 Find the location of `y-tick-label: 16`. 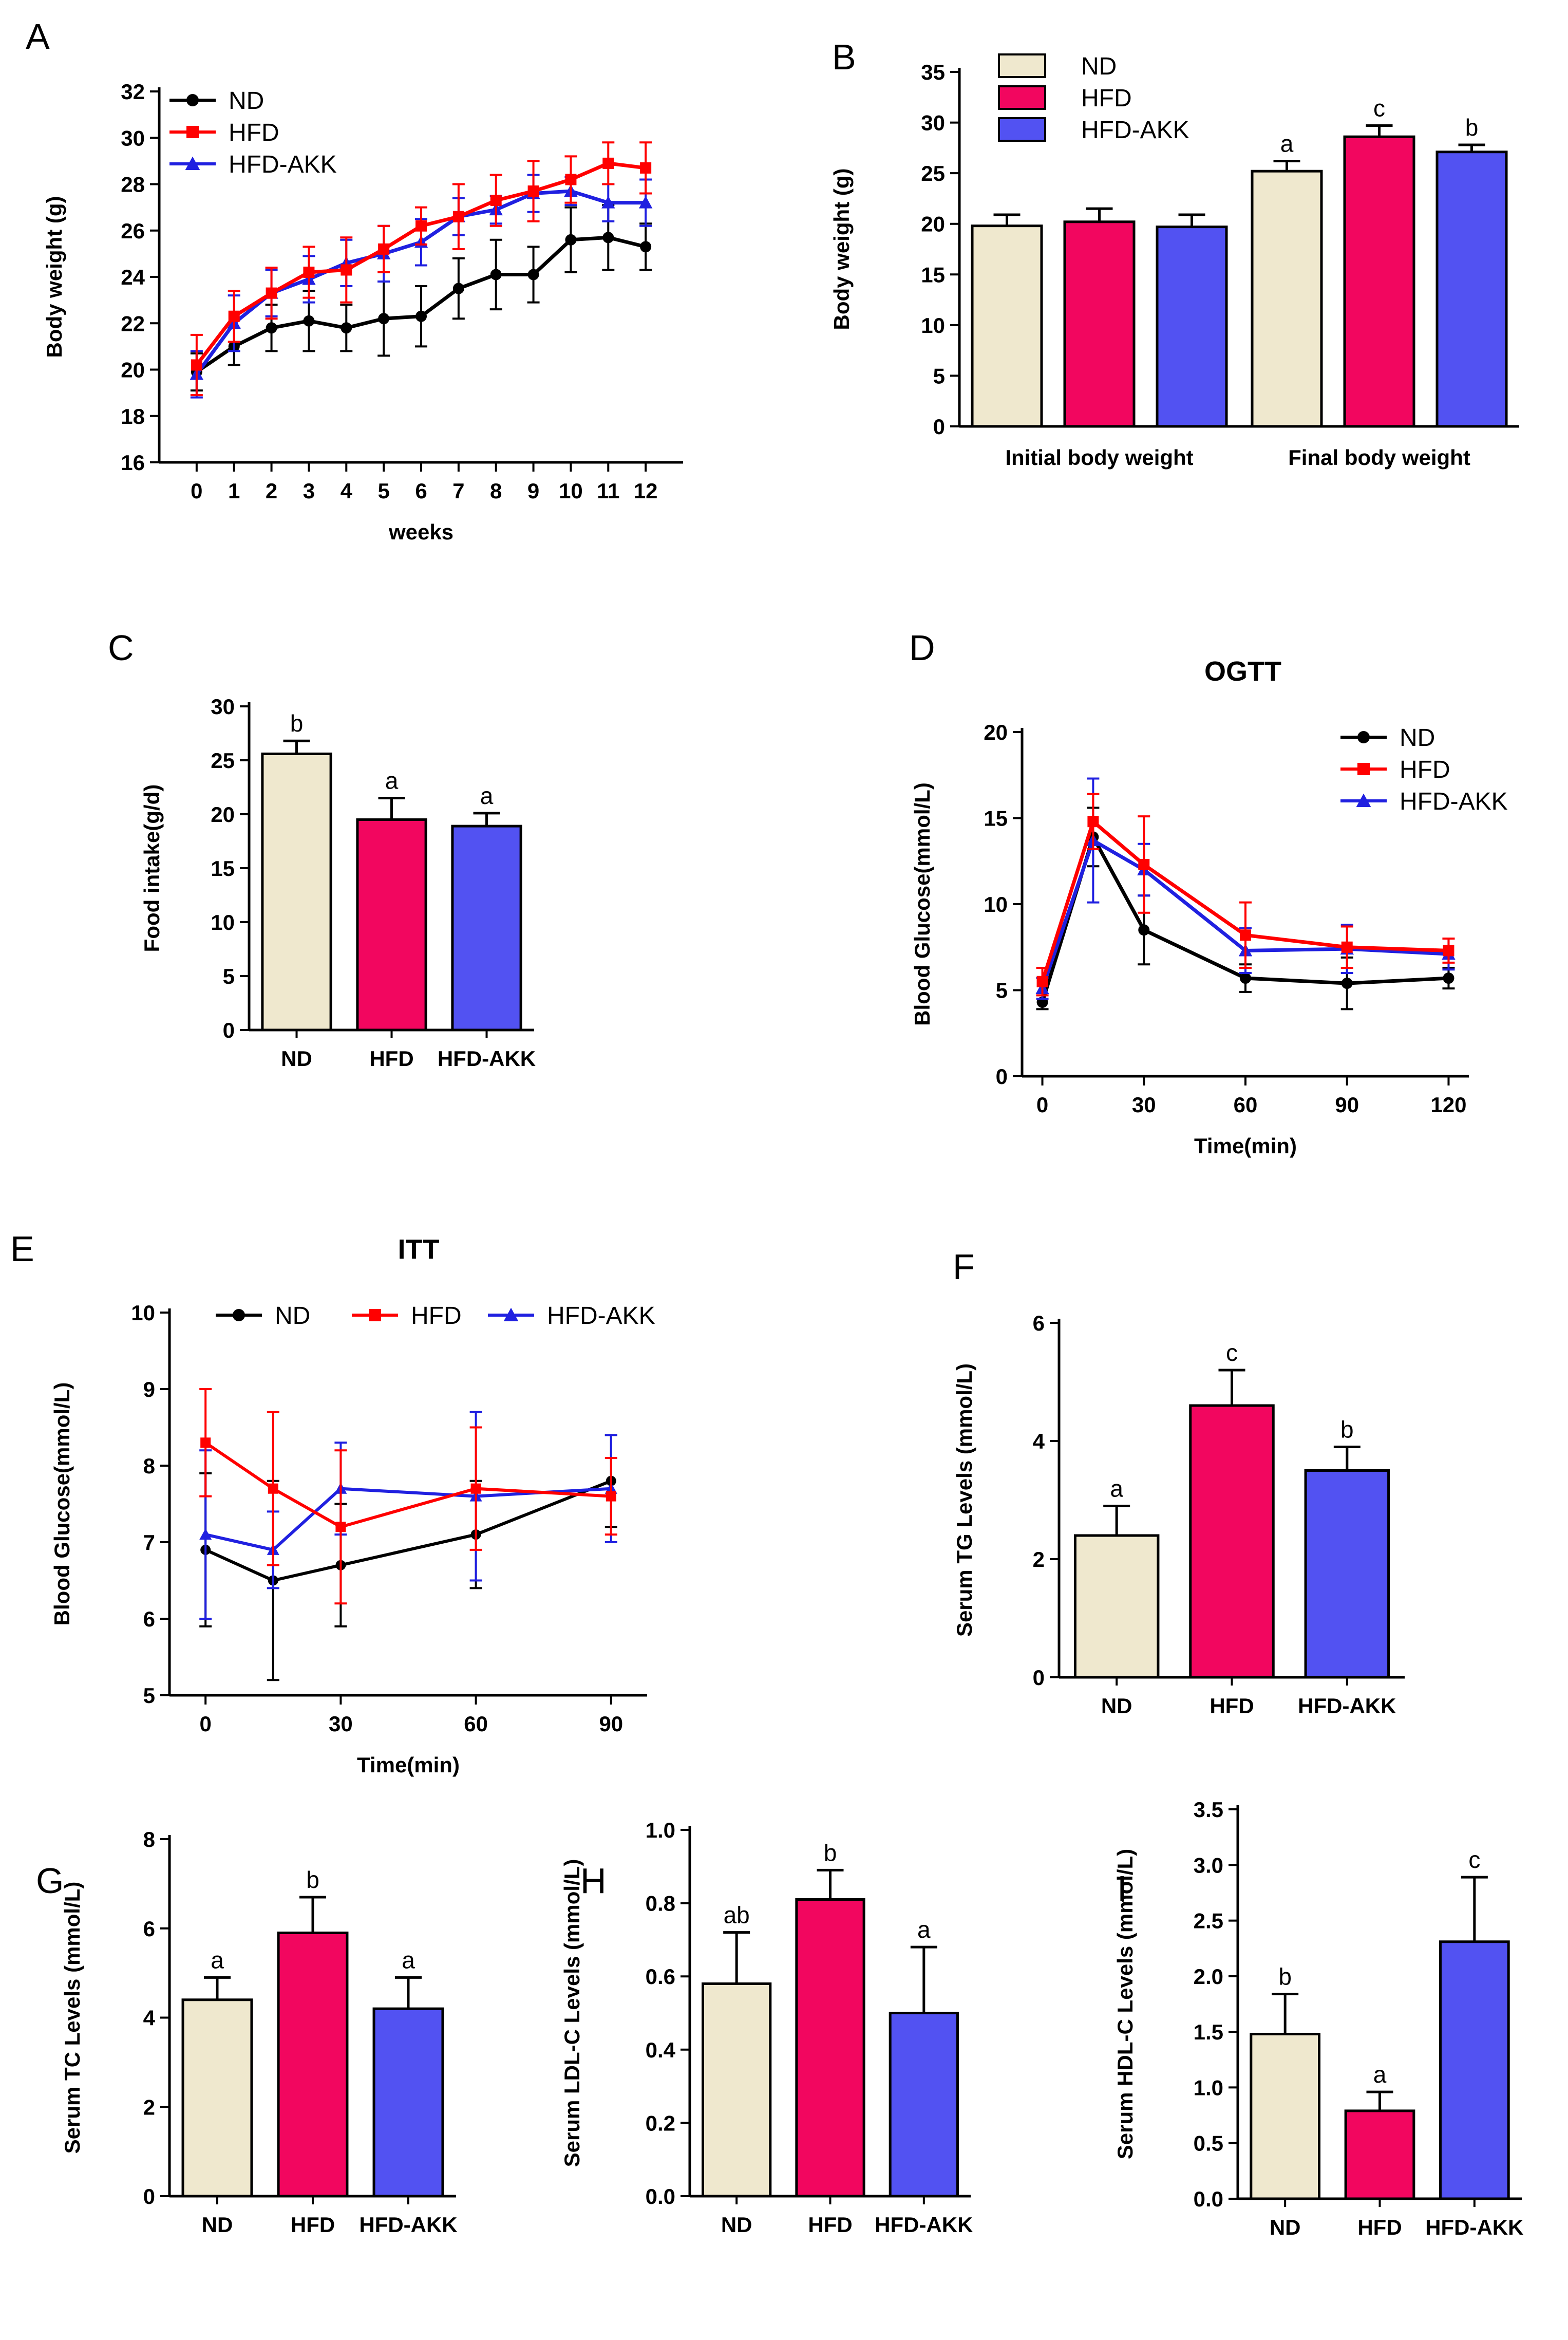

y-tick-label: 16 is located at coordinates (133, 463).